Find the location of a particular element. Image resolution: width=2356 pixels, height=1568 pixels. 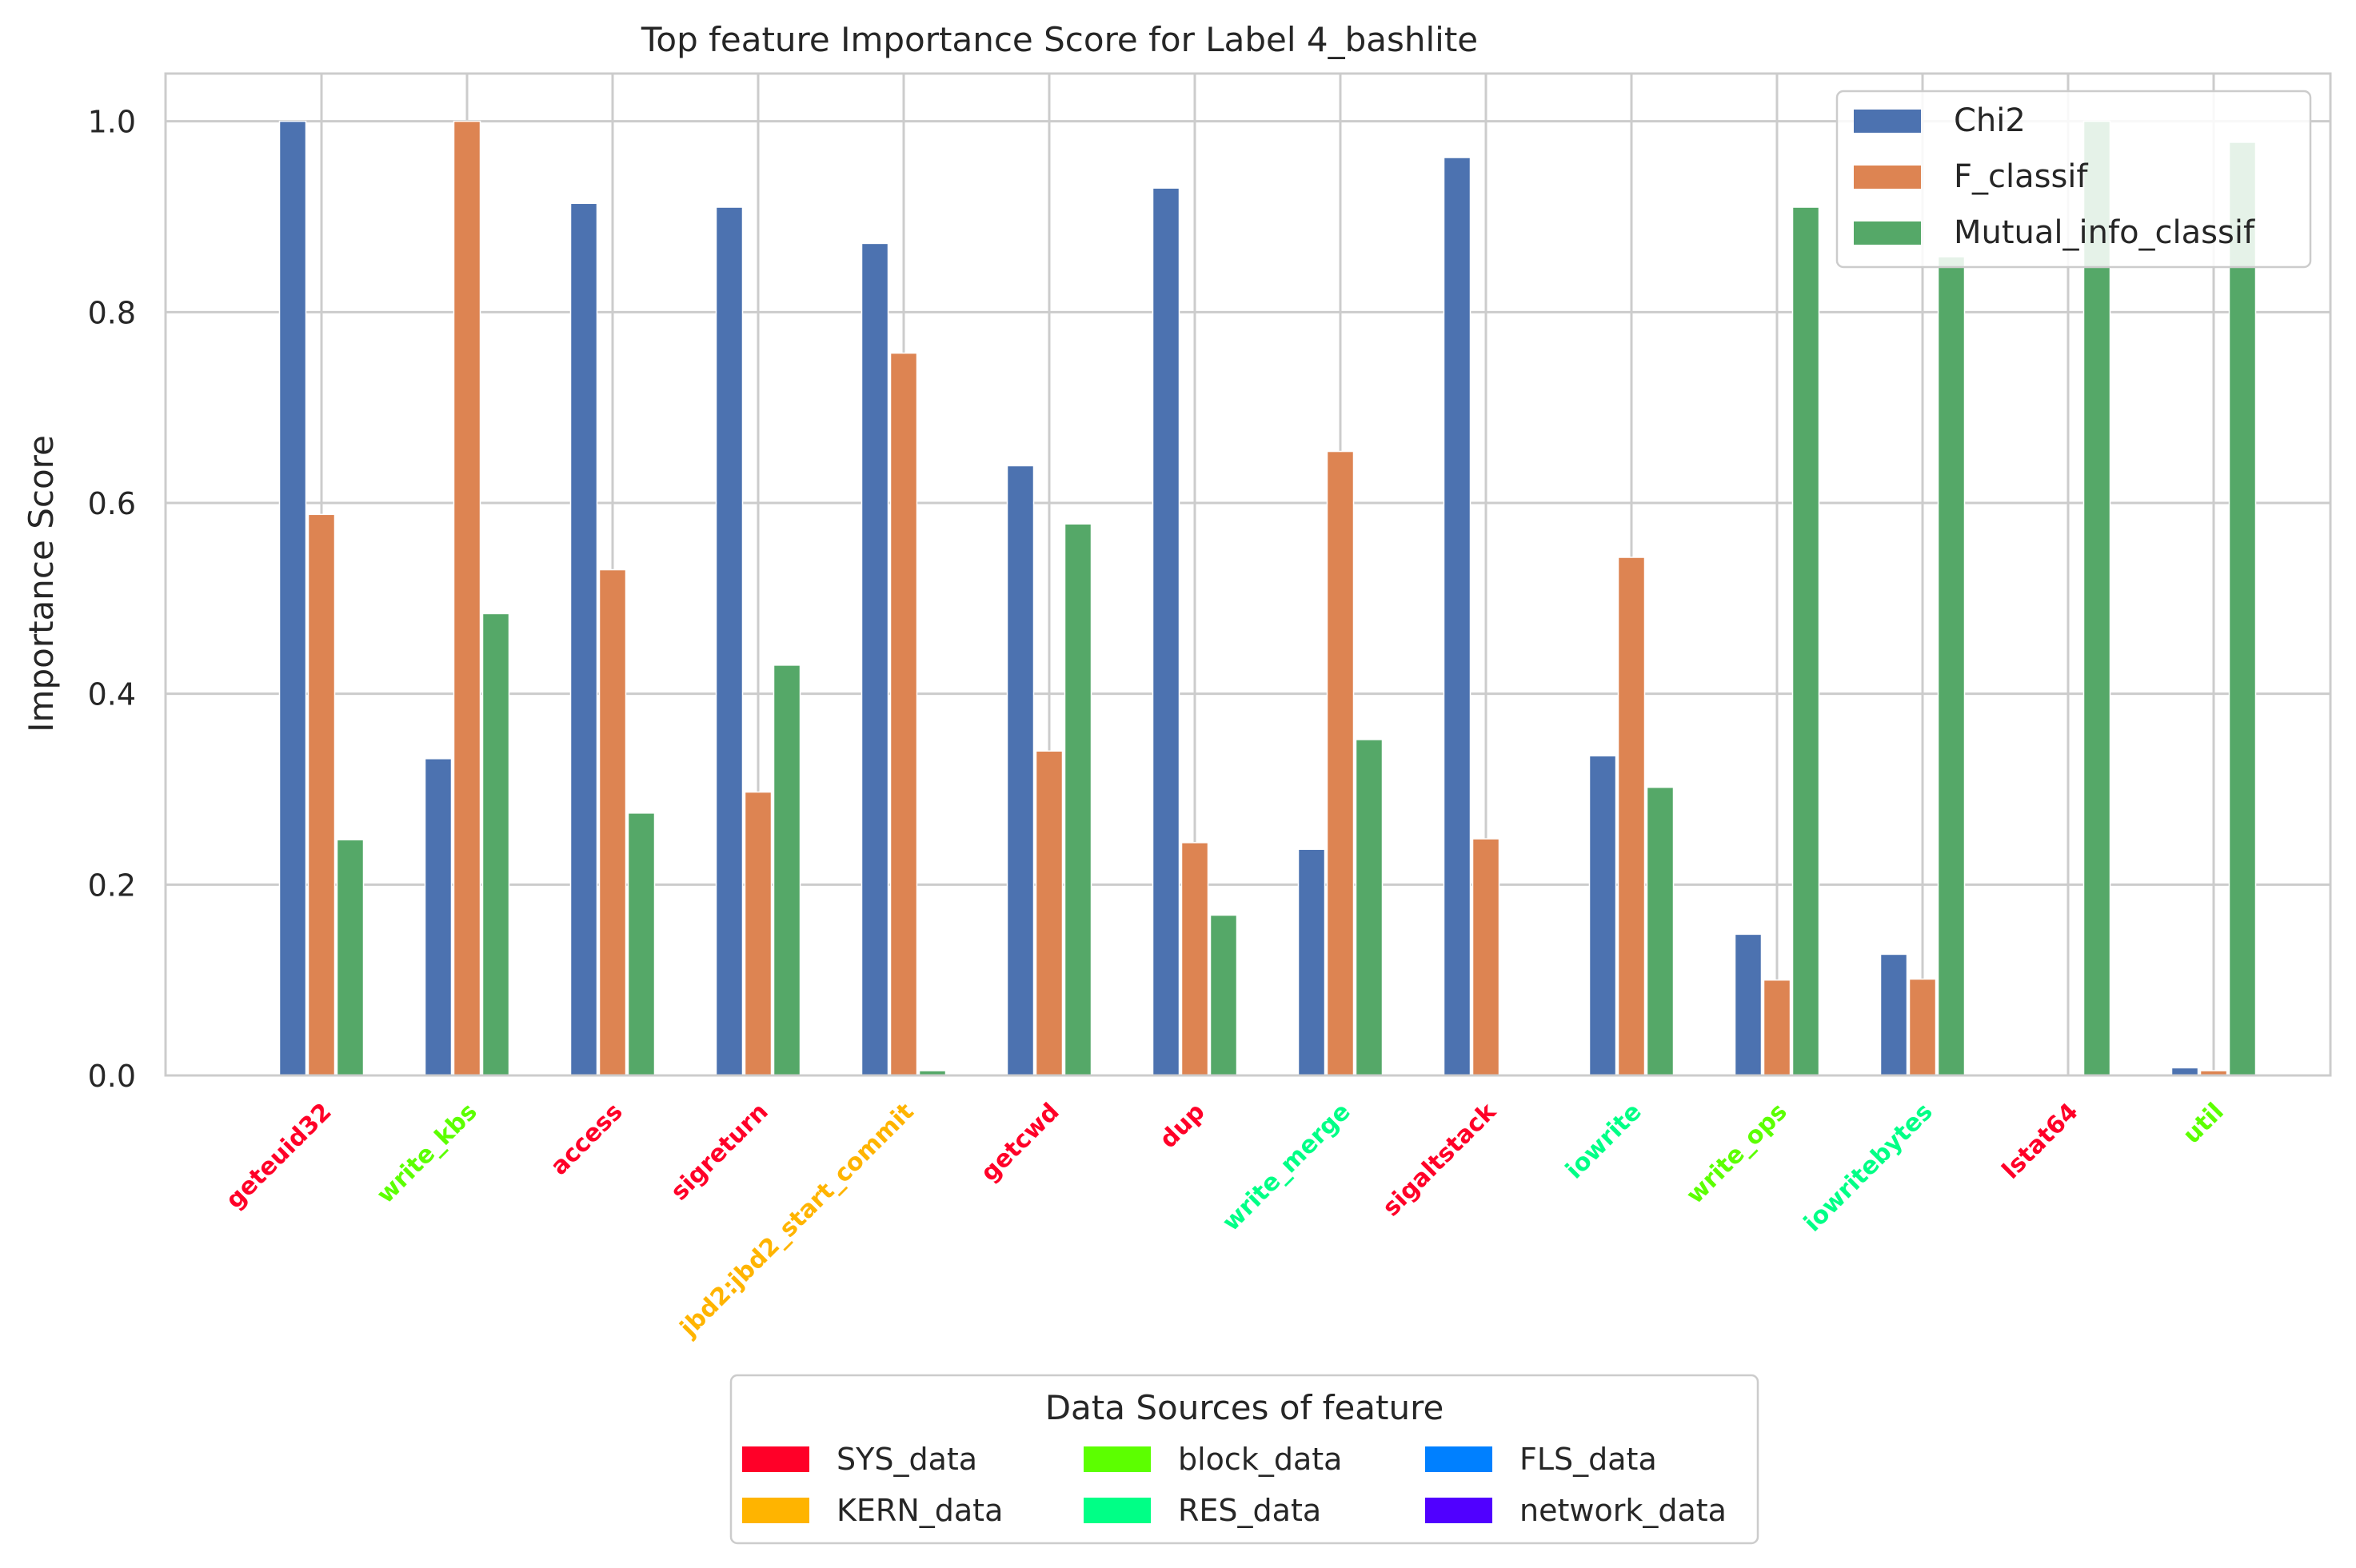

legend-swatch-chi2 is located at coordinates (1887, 122).